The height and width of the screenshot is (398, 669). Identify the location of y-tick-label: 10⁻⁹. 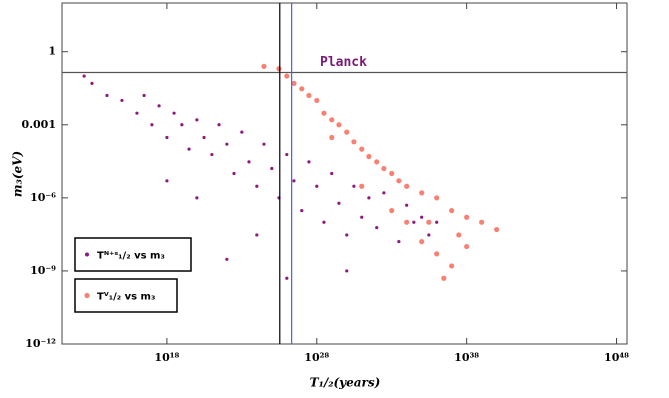
(43, 270).